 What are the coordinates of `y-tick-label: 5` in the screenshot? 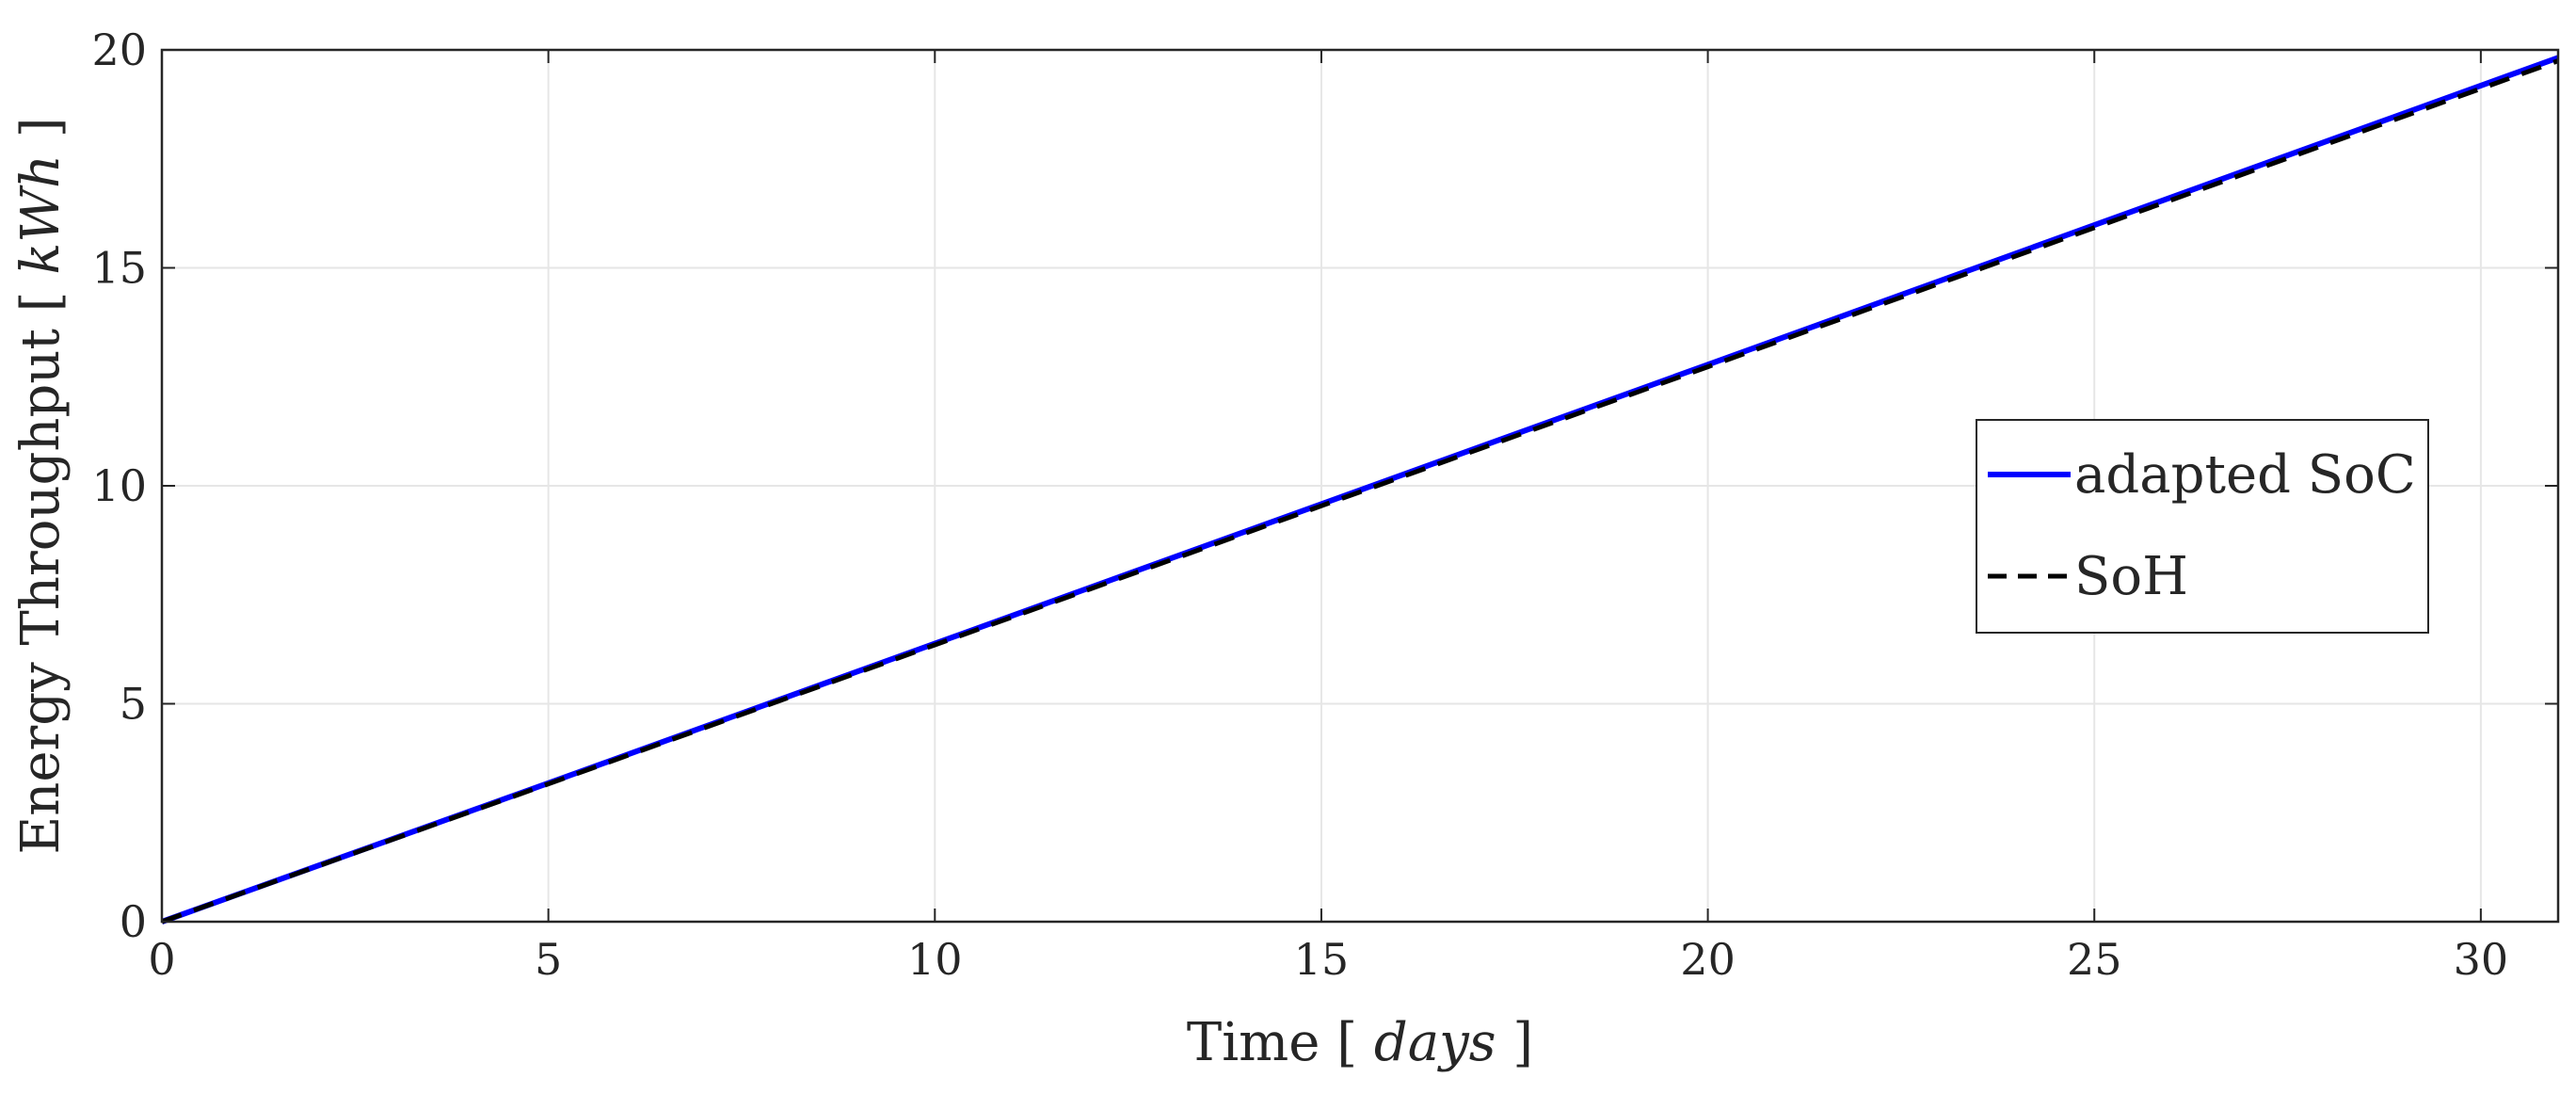 It's located at (133, 704).